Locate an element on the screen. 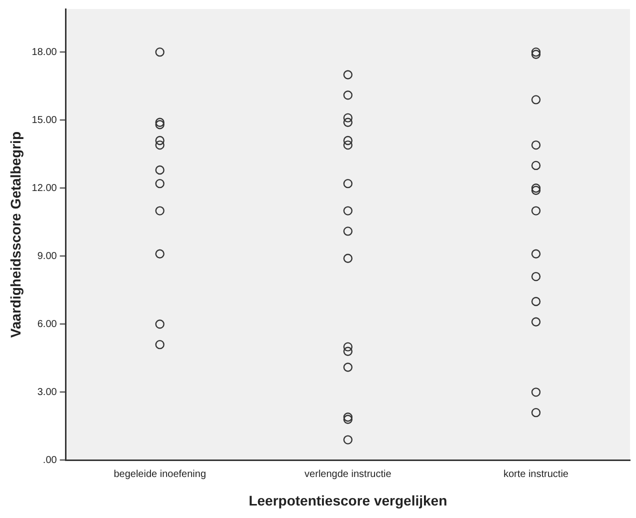 The image size is (636, 518). y-tick-label: 18.00 is located at coordinates (45, 52).